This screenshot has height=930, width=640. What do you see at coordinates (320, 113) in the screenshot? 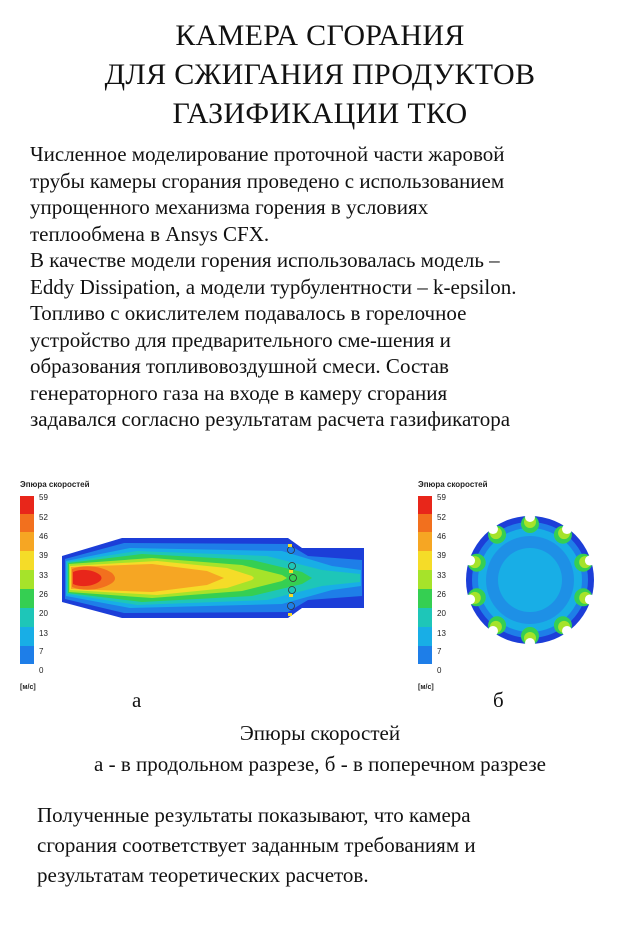
I see `title-line-3: ГАЗИФИКАЦИИ ТКО` at bounding box center [320, 113].